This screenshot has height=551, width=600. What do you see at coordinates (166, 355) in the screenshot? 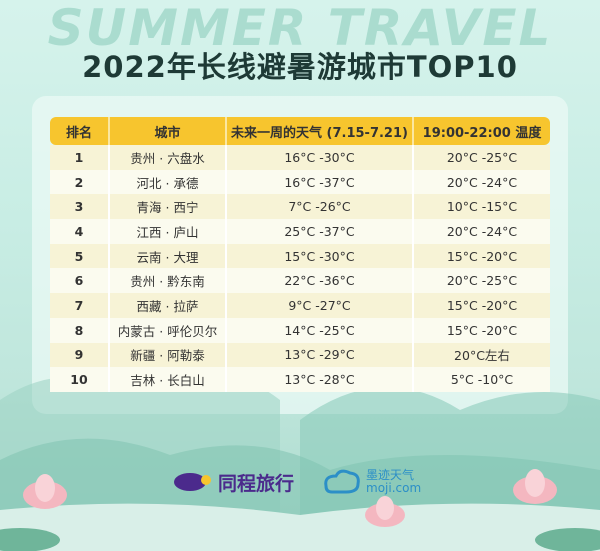
I see `cell-city: 新疆 · 阿勒泰` at bounding box center [166, 355].